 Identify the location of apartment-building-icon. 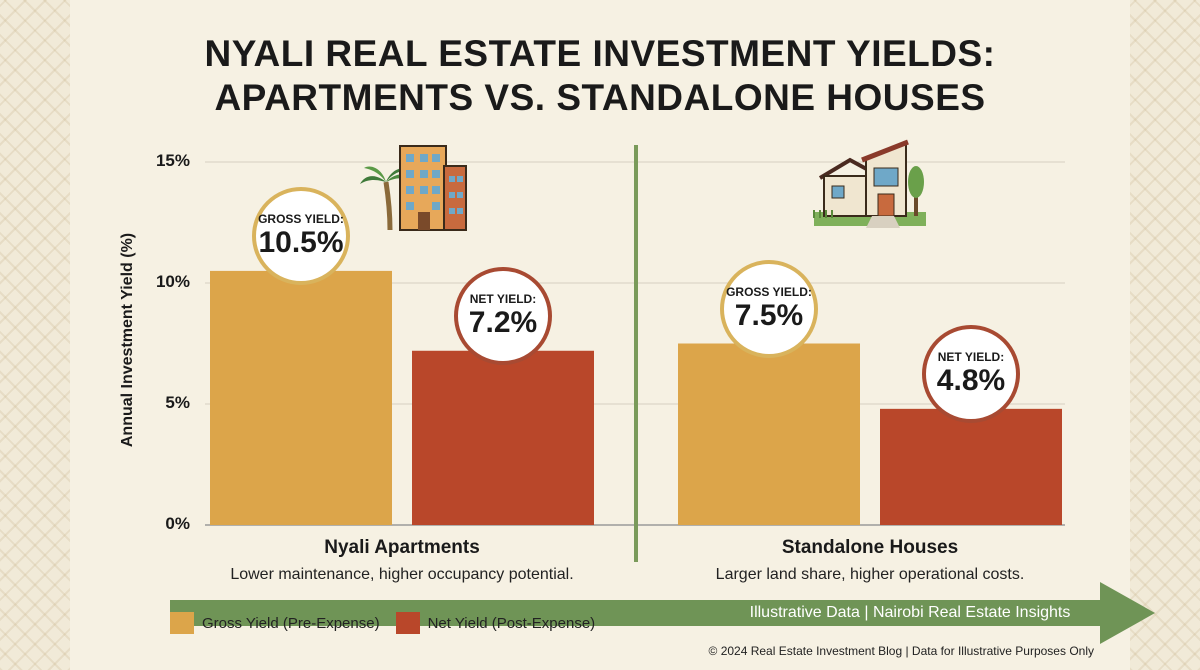
(413, 188).